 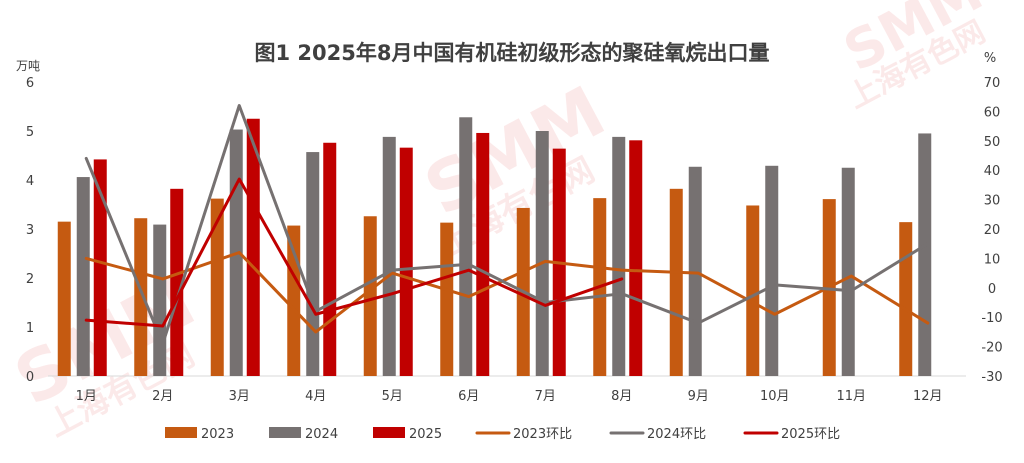 What do you see at coordinates (30, 377) in the screenshot?
I see `y-left-tick-label: 0` at bounding box center [30, 377].